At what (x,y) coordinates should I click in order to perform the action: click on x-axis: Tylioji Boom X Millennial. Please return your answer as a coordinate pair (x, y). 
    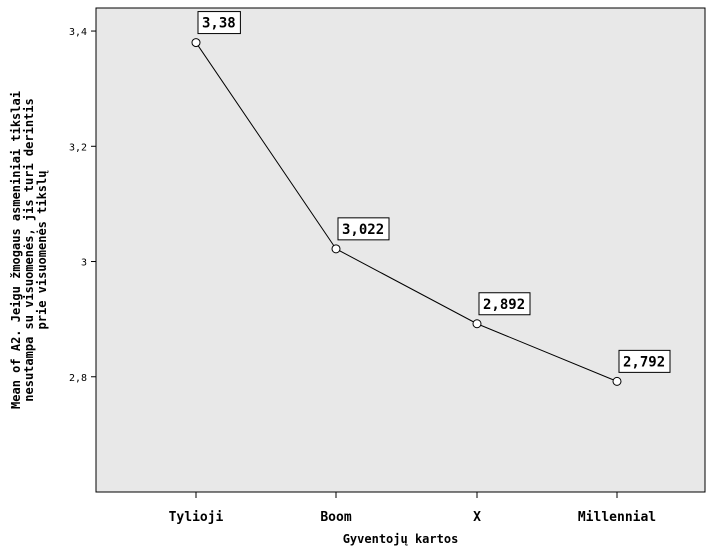
    Looking at the image, I should click on (412, 508).